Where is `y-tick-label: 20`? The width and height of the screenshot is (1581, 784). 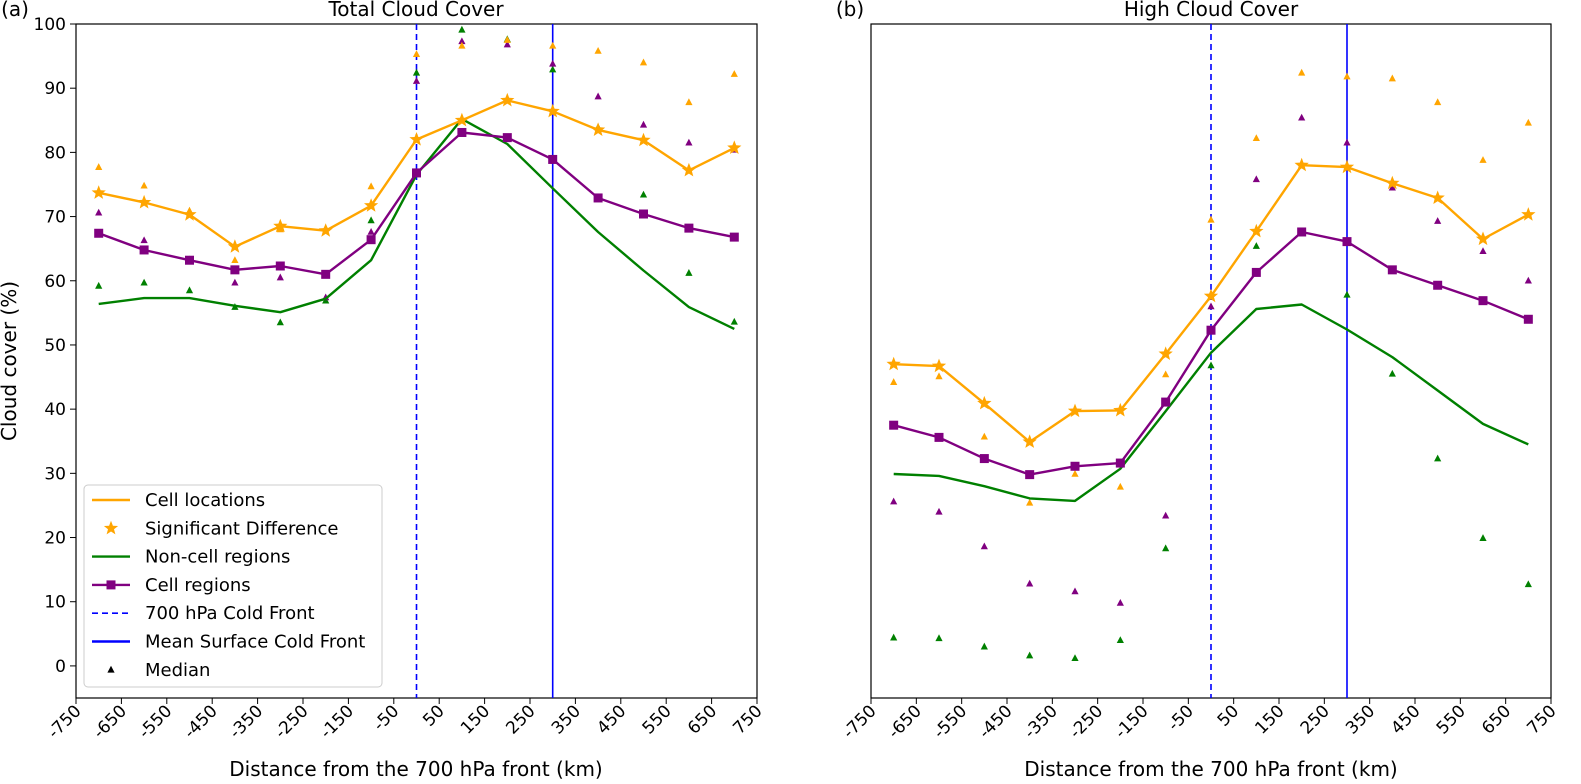 y-tick-label: 20 is located at coordinates (55, 539).